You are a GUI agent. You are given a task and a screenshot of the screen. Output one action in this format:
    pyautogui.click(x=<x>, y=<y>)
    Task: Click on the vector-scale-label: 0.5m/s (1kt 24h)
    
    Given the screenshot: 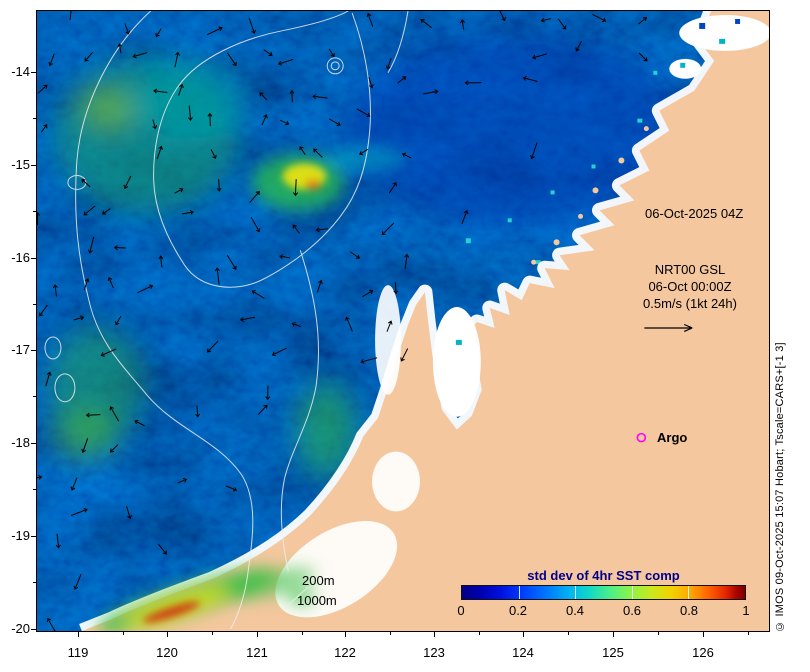 What is the action you would take?
    pyautogui.click(x=690, y=303)
    